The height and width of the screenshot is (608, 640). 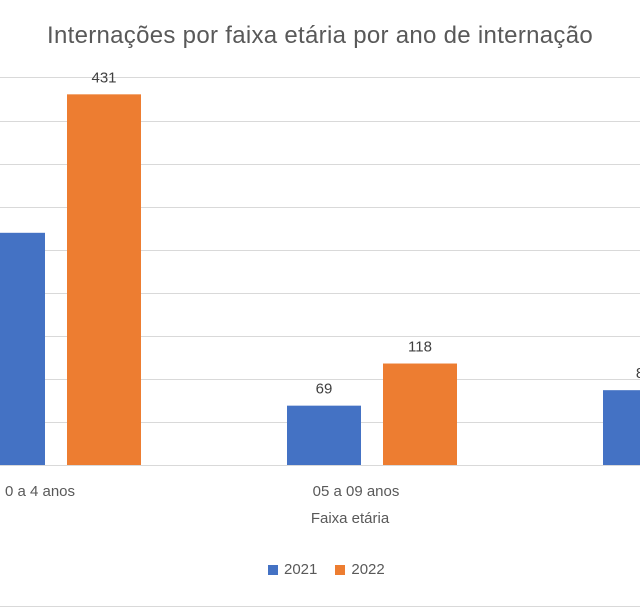 I want to click on data-label-2022-2: 118, so click(x=420, y=347).